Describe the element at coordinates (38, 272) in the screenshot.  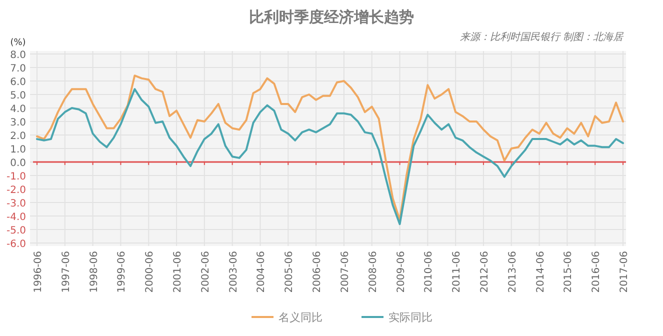
I see `x-tick-label: 1996-06` at that location.